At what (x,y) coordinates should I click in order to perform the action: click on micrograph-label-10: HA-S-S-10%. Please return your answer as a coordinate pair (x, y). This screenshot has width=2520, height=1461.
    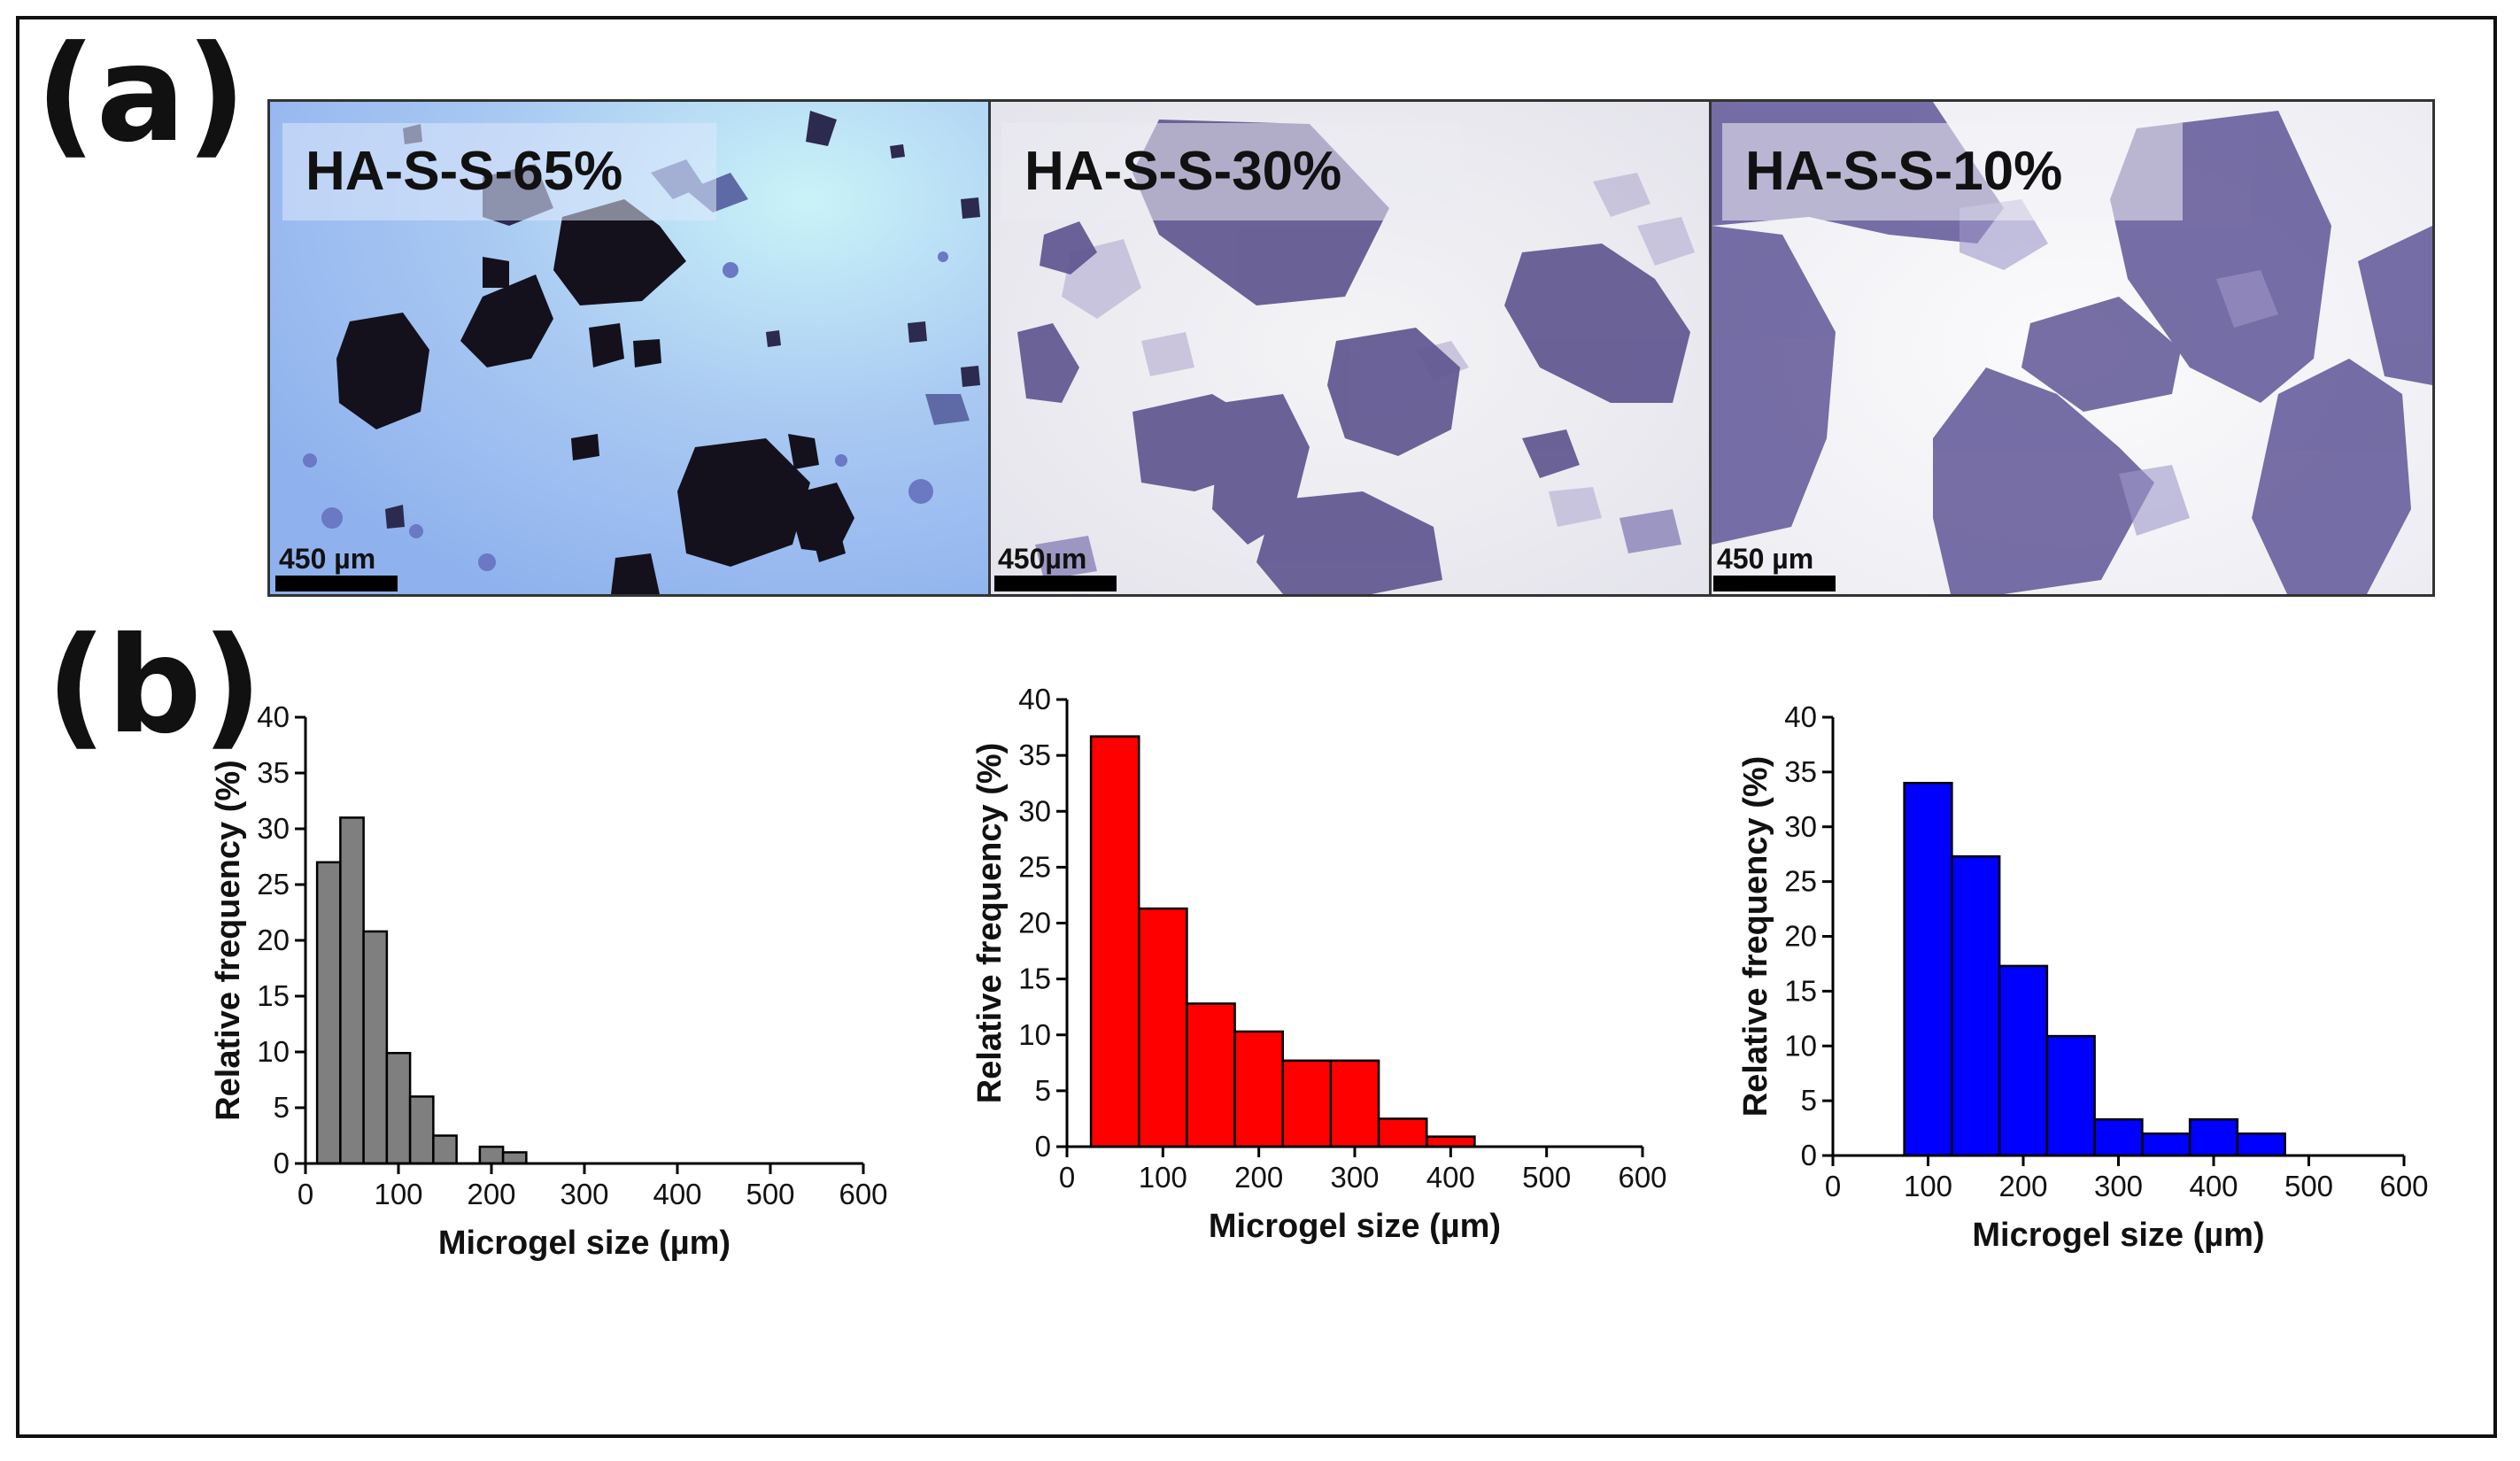
    Looking at the image, I should click on (1953, 171).